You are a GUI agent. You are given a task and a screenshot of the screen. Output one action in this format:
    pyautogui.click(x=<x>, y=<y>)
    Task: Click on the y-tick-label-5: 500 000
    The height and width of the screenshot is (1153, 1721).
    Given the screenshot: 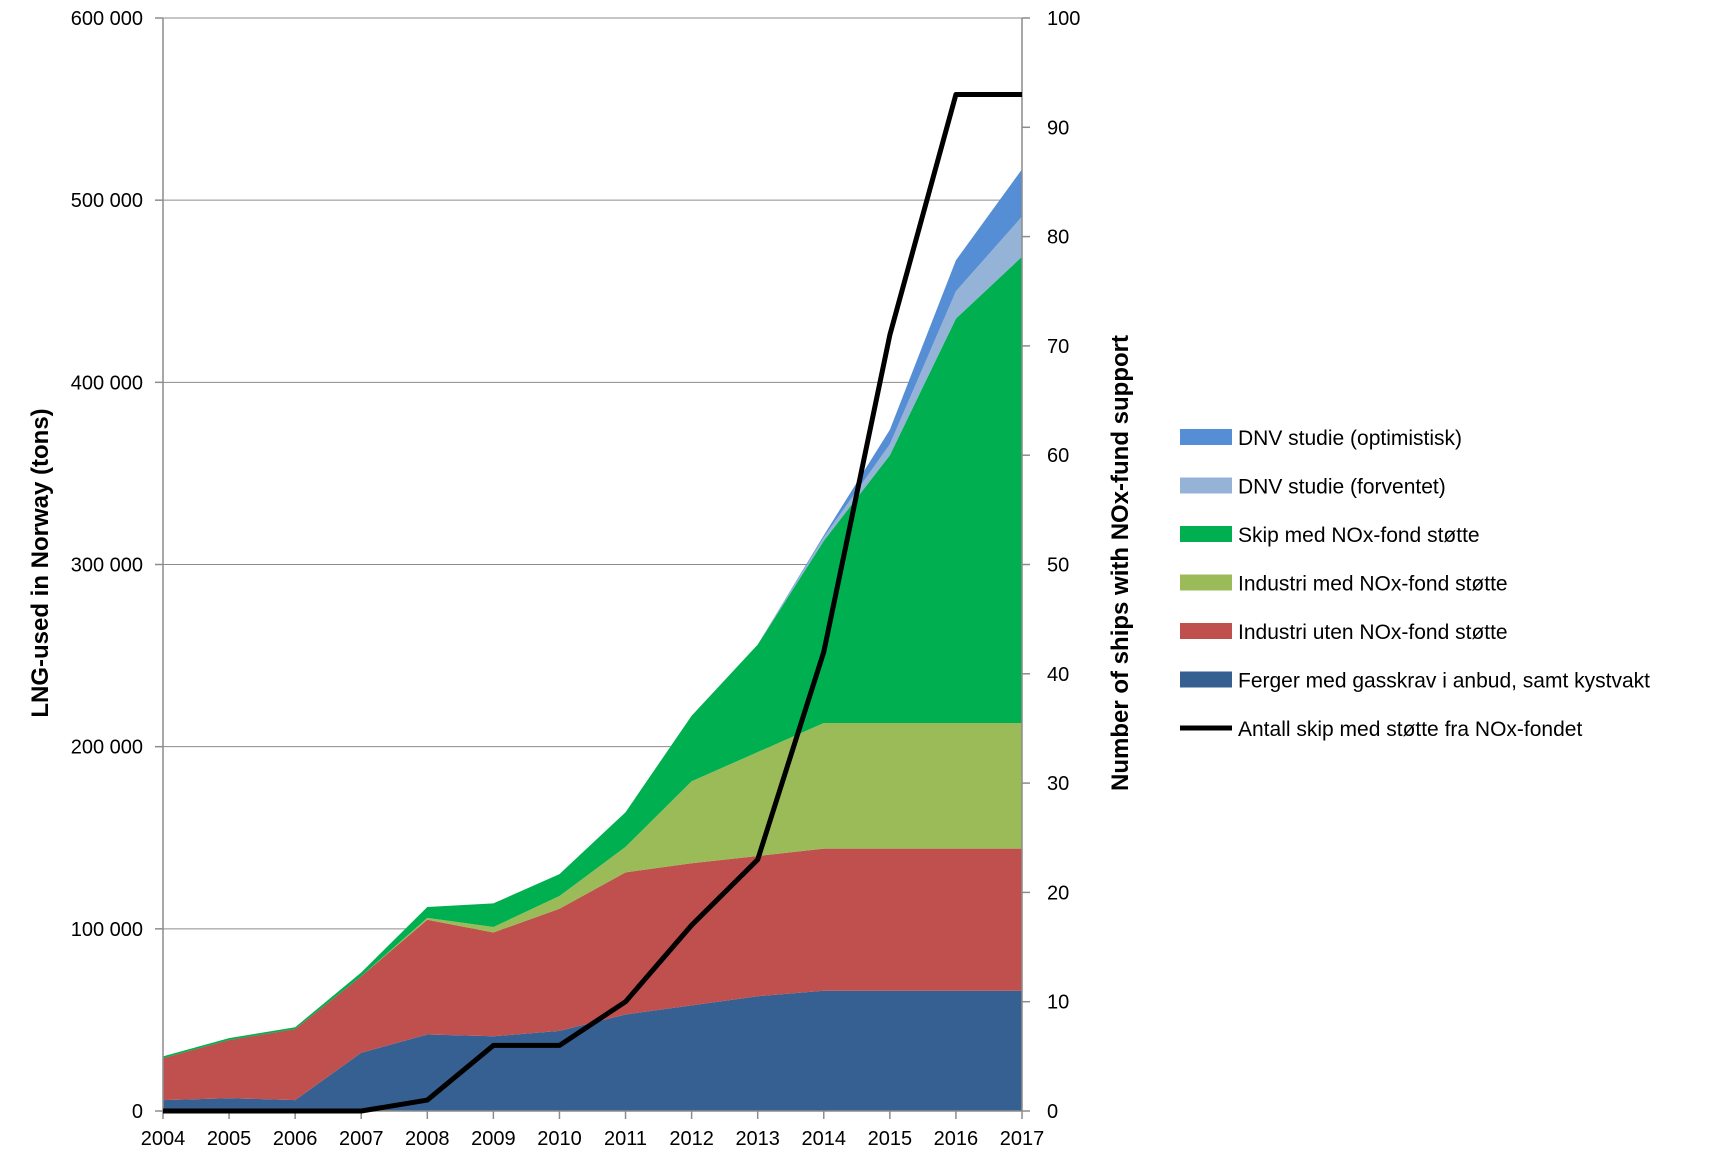 What is the action you would take?
    pyautogui.click(x=107, y=201)
    